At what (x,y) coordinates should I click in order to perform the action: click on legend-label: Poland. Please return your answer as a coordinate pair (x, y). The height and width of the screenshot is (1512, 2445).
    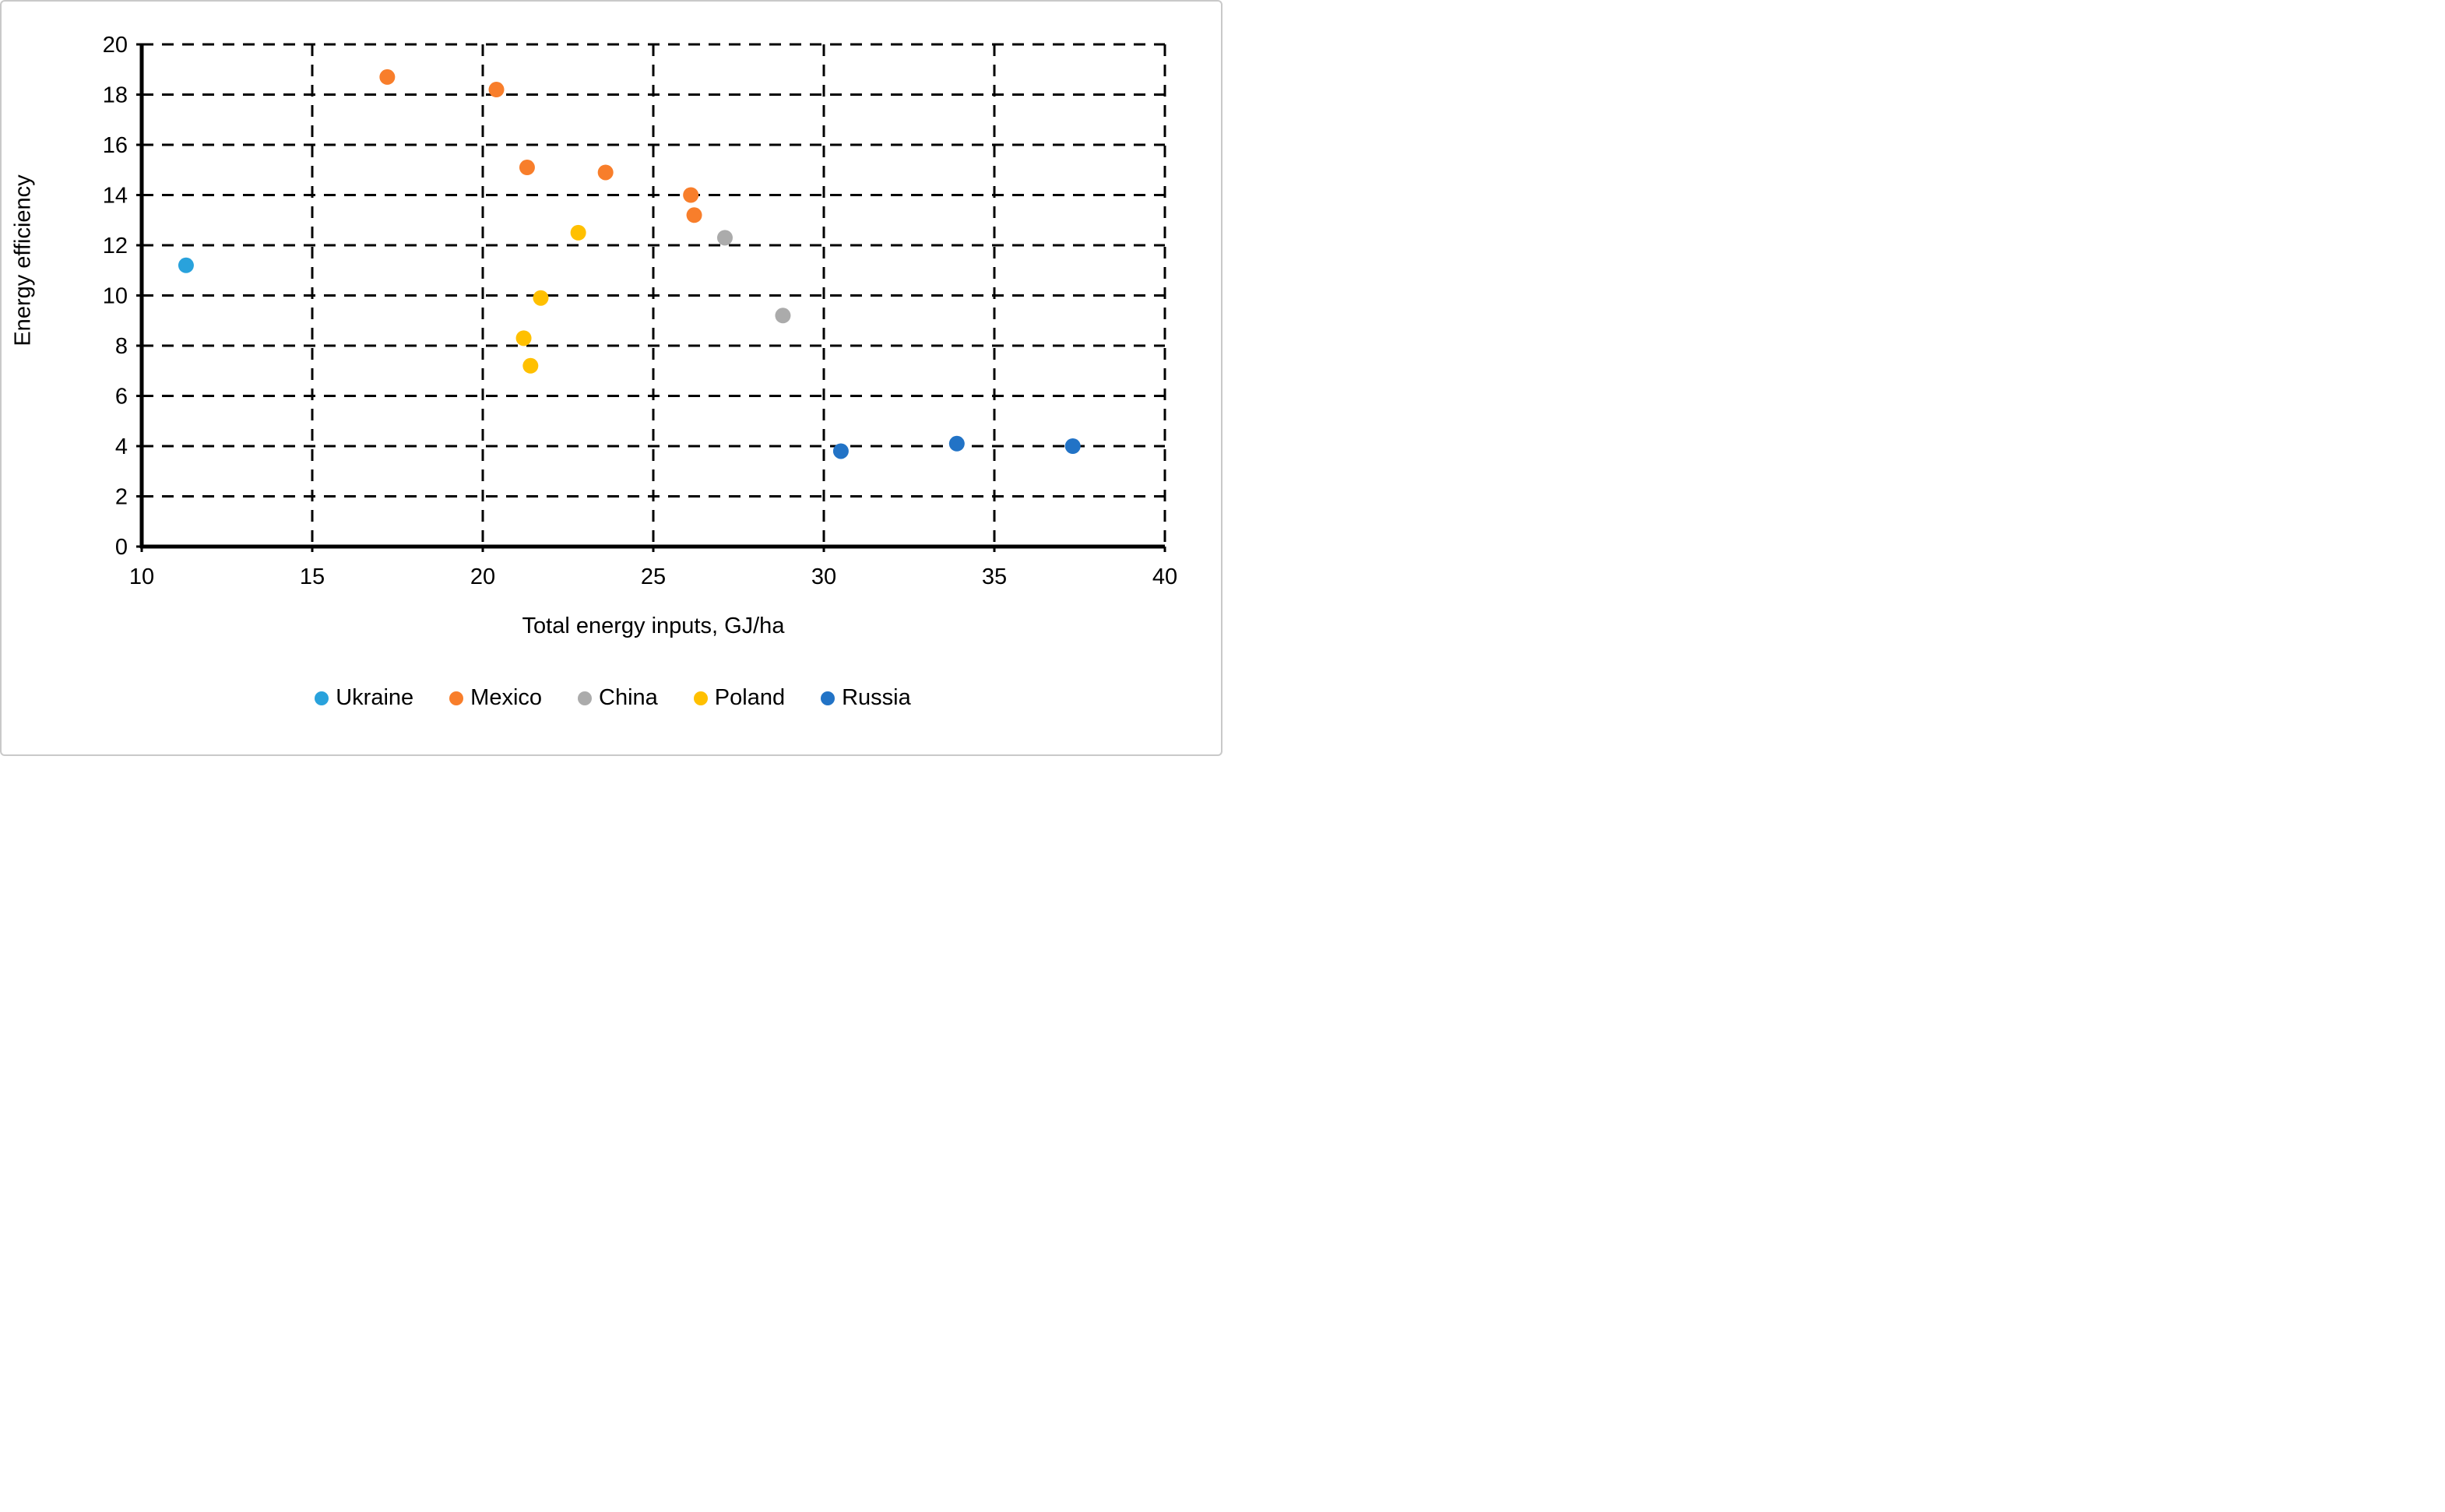
    Looking at the image, I should click on (750, 698).